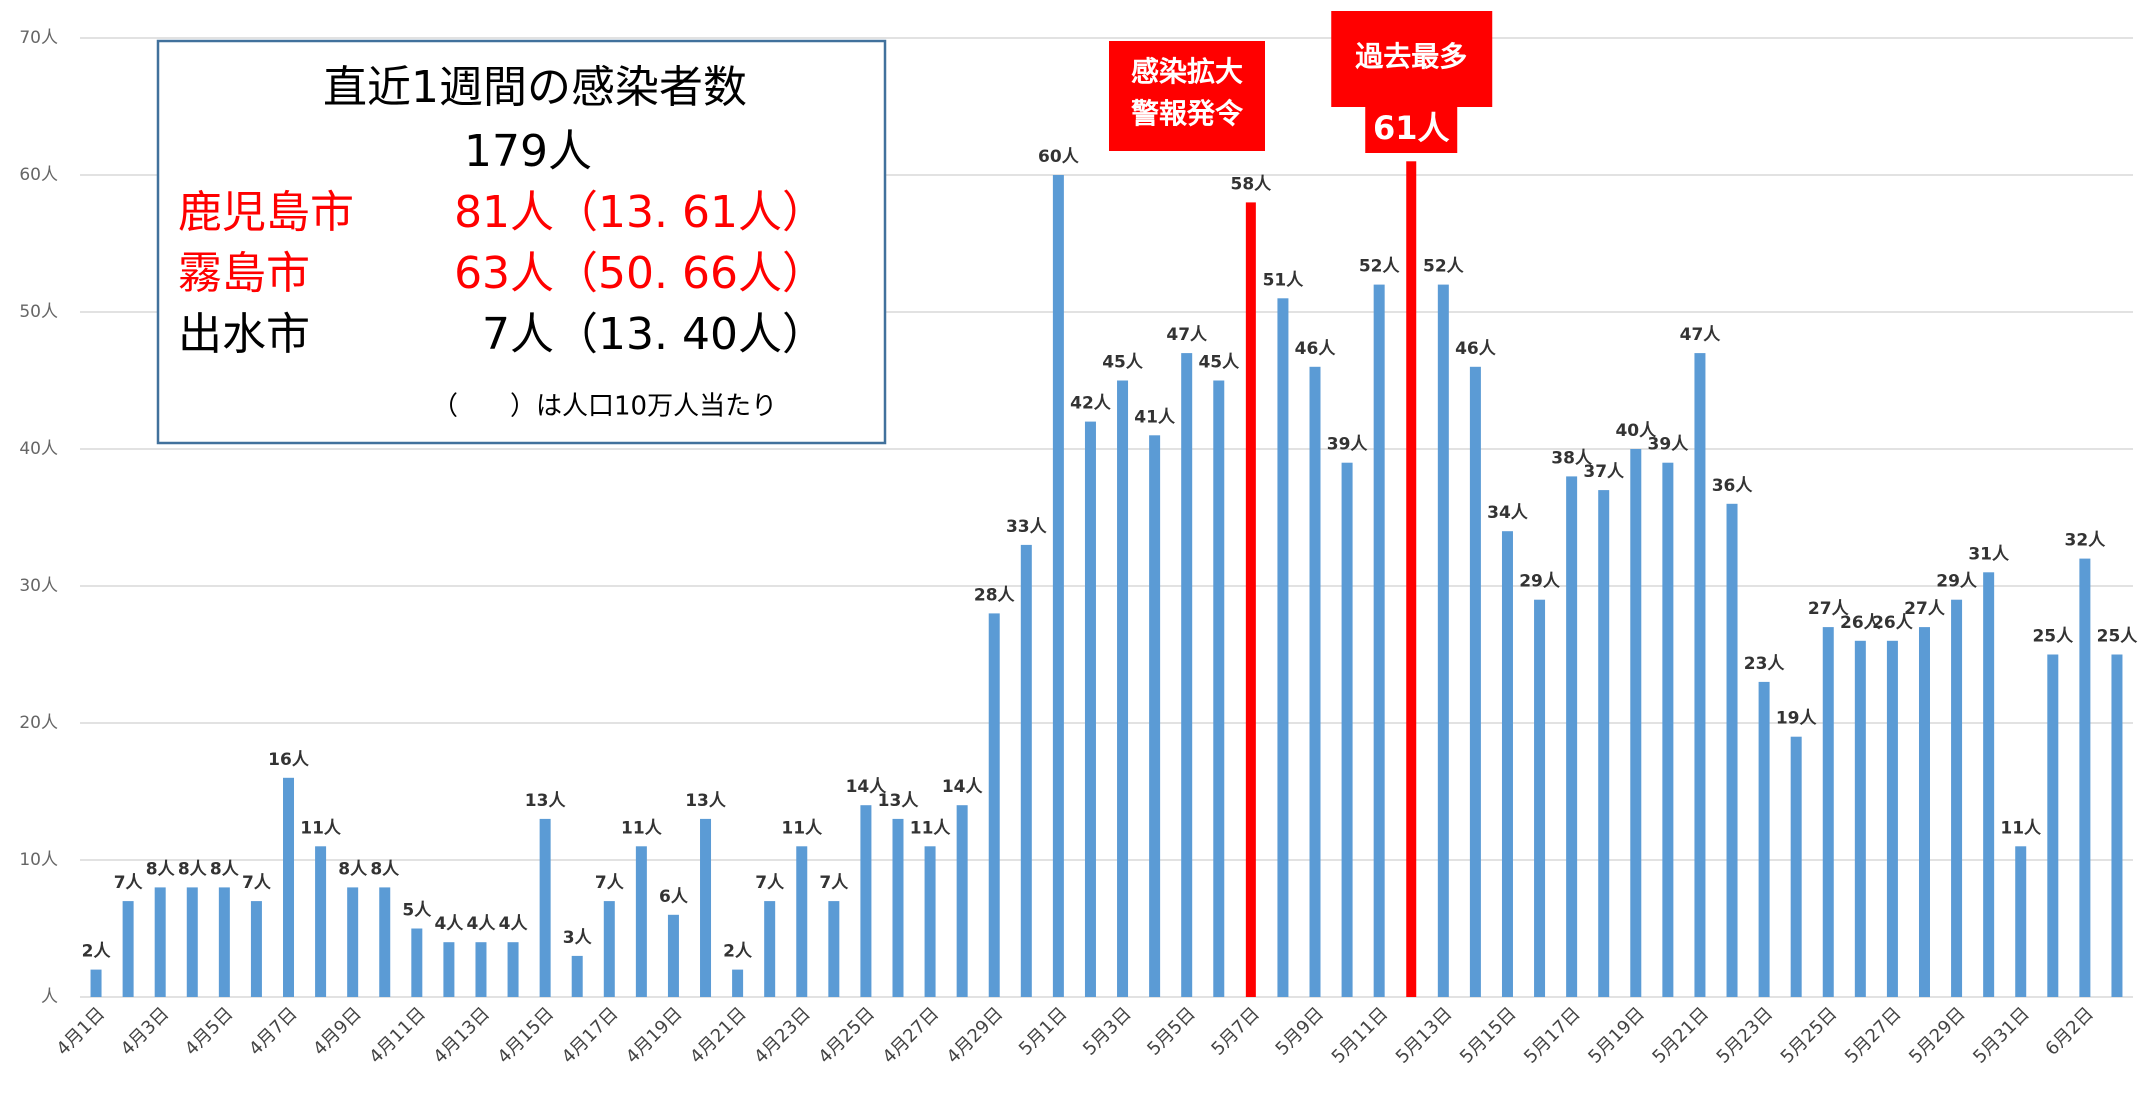 The height and width of the screenshot is (1101, 2151). Describe the element at coordinates (1300, 1031) in the screenshot. I see `x-tick-label: 5月9日` at that location.